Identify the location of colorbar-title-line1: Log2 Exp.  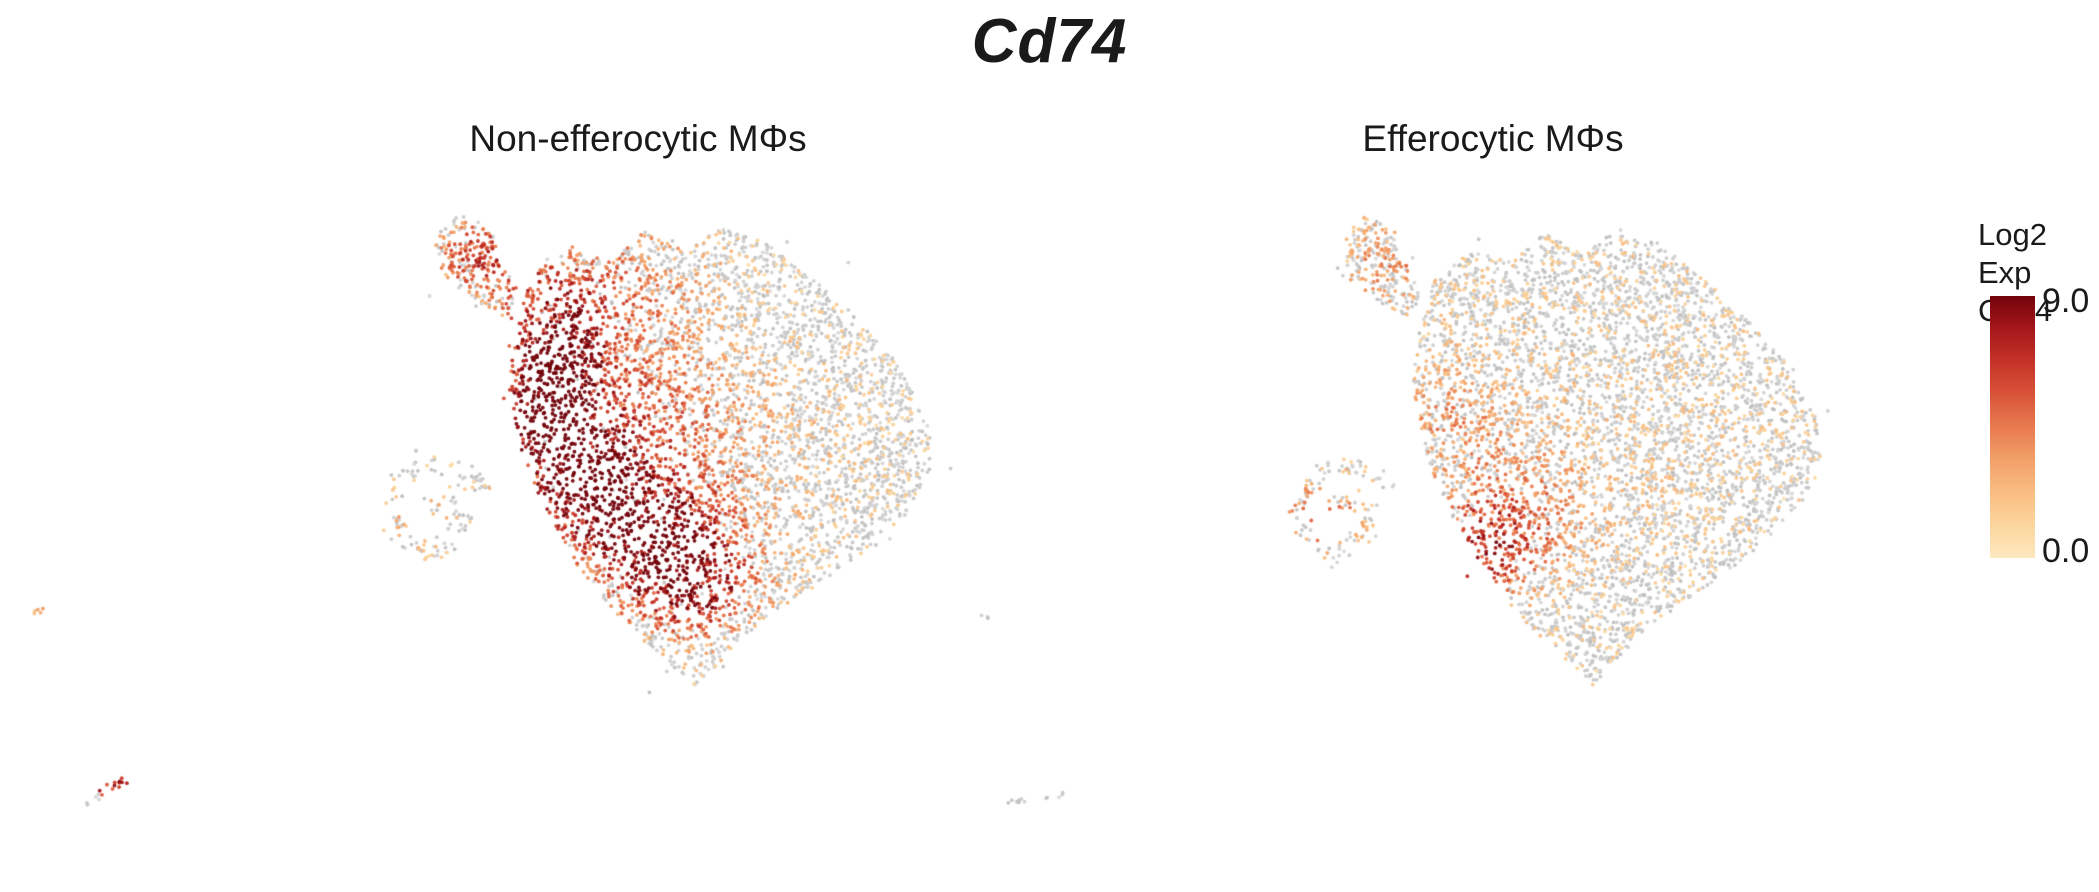
(2012, 253).